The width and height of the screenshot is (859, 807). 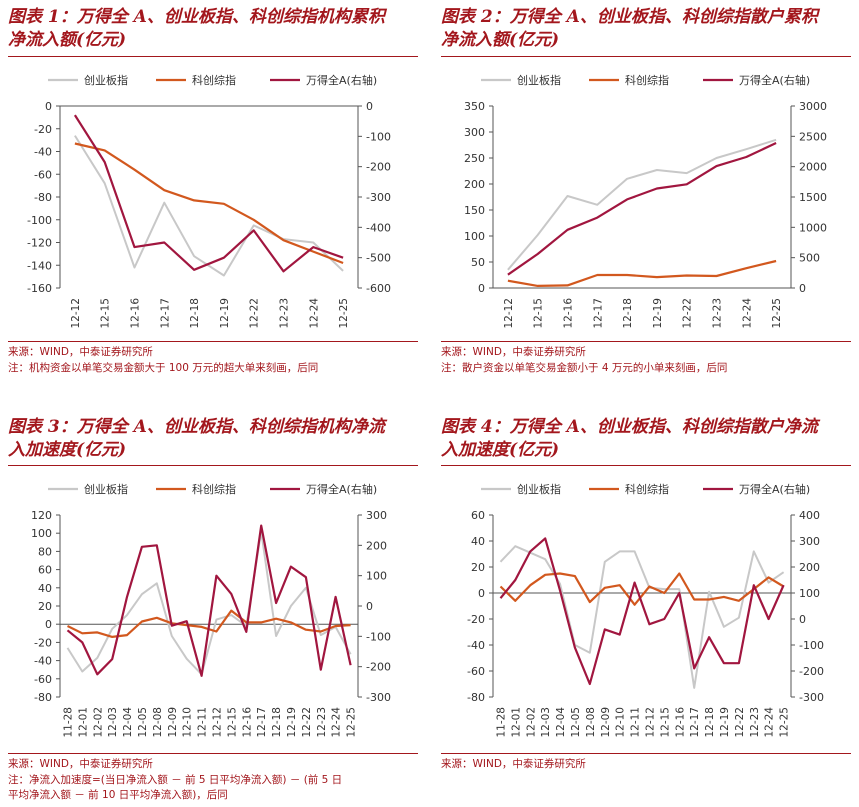 What do you see at coordinates (378, 636) in the screenshot?
I see `y2-tick-label: -100` at bounding box center [378, 636].